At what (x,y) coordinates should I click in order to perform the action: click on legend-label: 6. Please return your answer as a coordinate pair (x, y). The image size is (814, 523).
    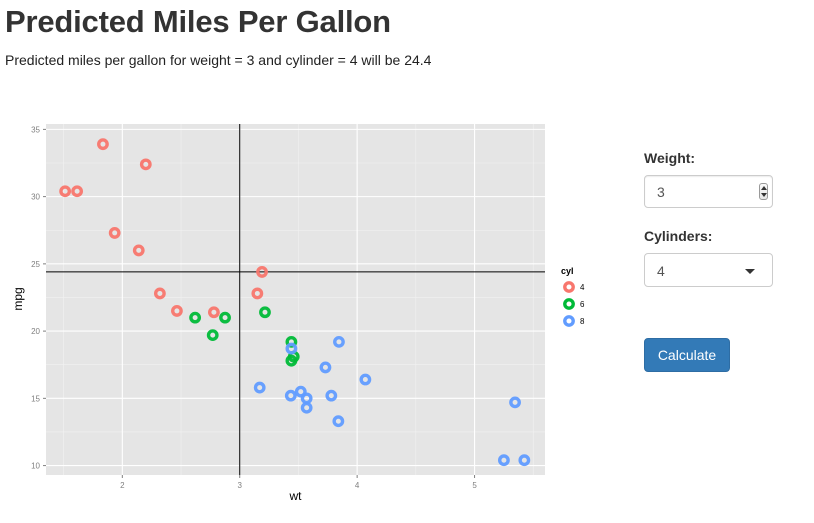
    Looking at the image, I should click on (582, 304).